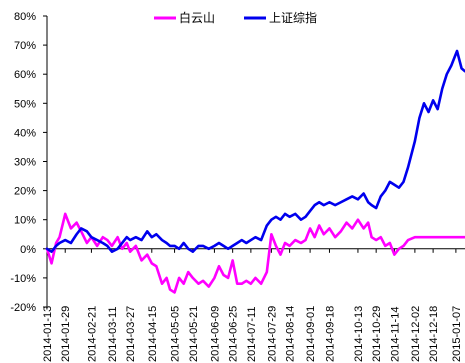 This screenshot has width=465, height=363. What do you see at coordinates (291, 334) in the screenshot?
I see `x-tick-label: 2014-08-14` at bounding box center [291, 334].